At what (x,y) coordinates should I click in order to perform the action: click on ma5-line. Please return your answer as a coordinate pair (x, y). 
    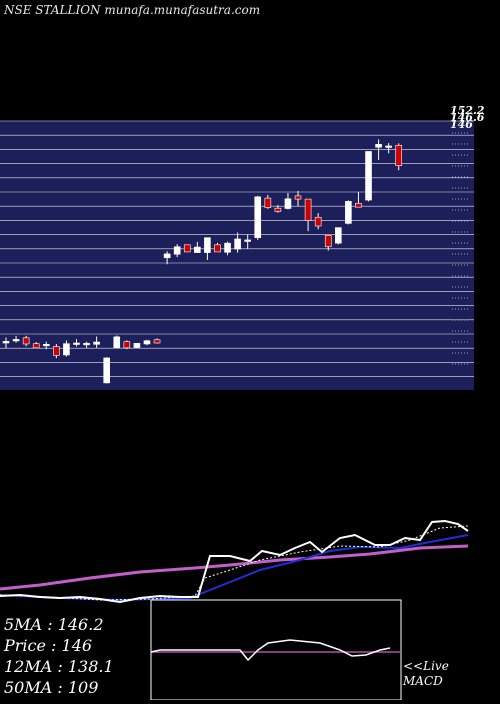
    Looking at the image, I should click on (234, 563).